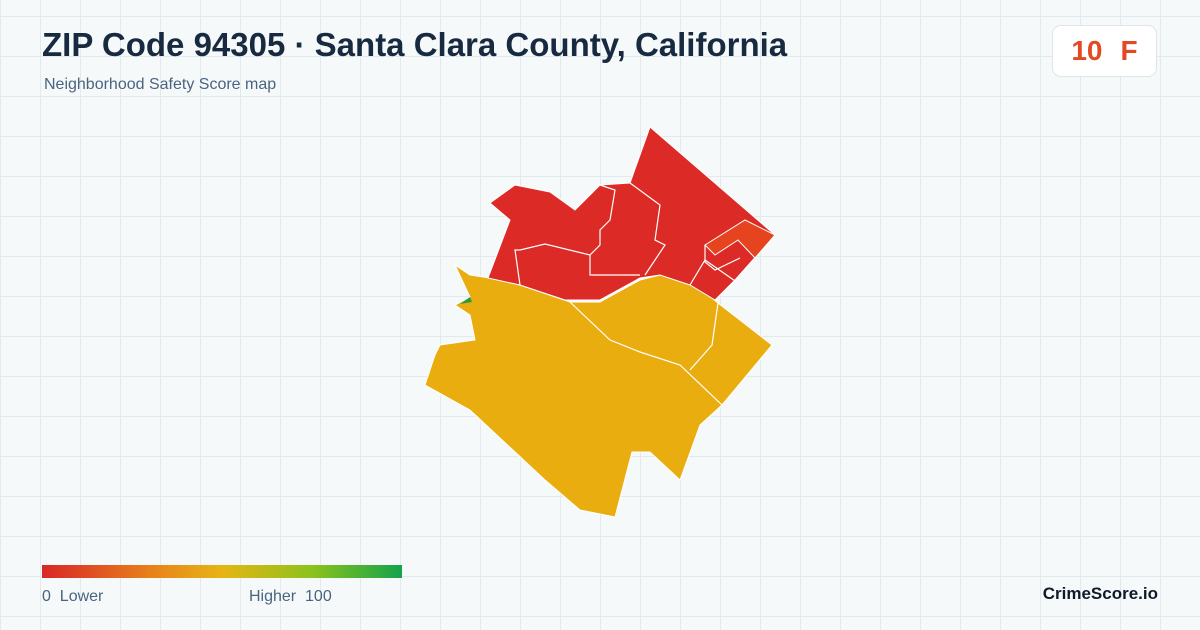 This screenshot has height=630, width=1200. I want to click on legend-max-value: 100, so click(318, 596).